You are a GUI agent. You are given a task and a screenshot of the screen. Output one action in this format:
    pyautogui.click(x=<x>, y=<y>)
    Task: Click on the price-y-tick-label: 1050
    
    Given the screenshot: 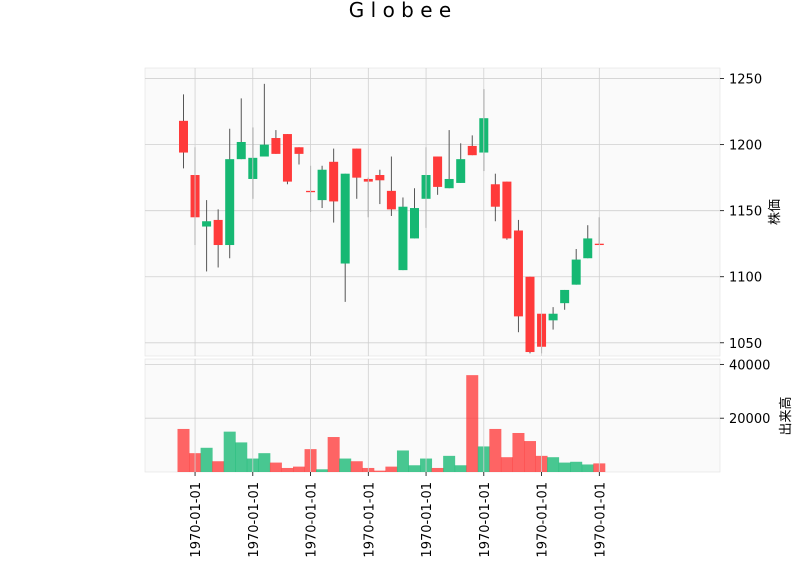 What is the action you would take?
    pyautogui.click(x=745, y=344)
    